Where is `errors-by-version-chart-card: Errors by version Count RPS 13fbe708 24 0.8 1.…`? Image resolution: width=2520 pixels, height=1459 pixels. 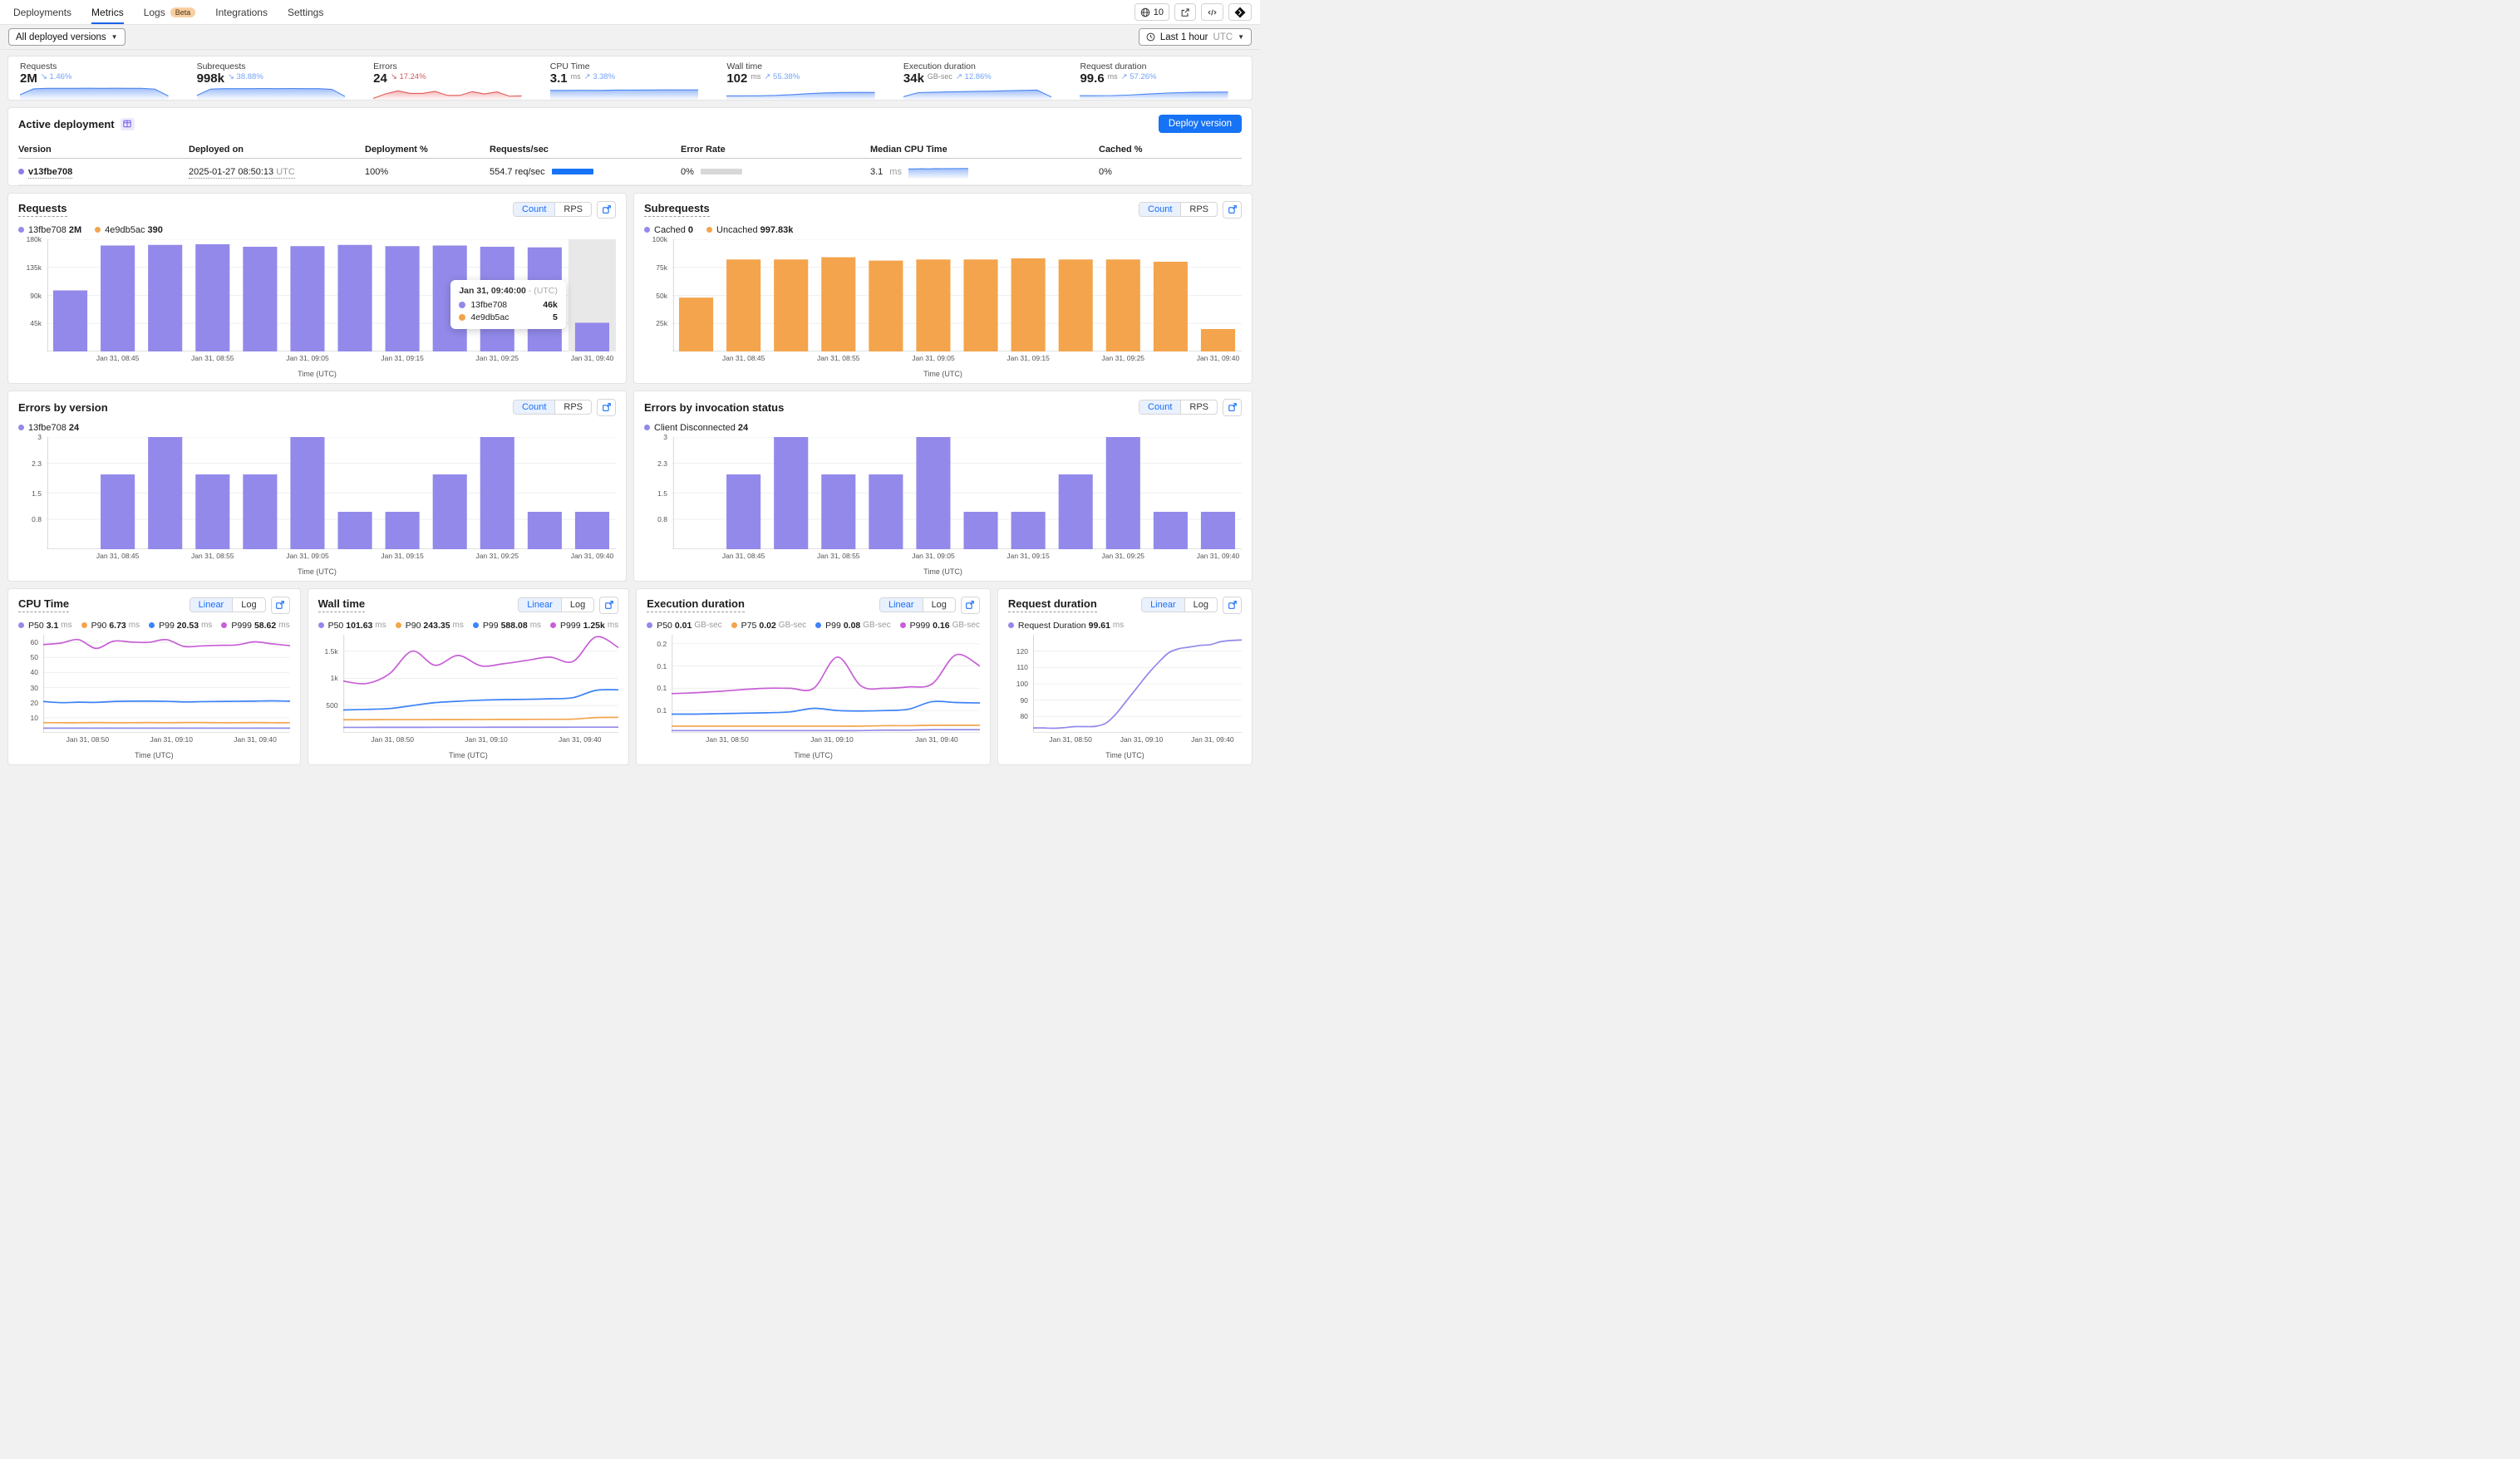 errors-by-version-chart-card: Errors by version Count RPS 13fbe708 24 0.8 1.… is located at coordinates (317, 486).